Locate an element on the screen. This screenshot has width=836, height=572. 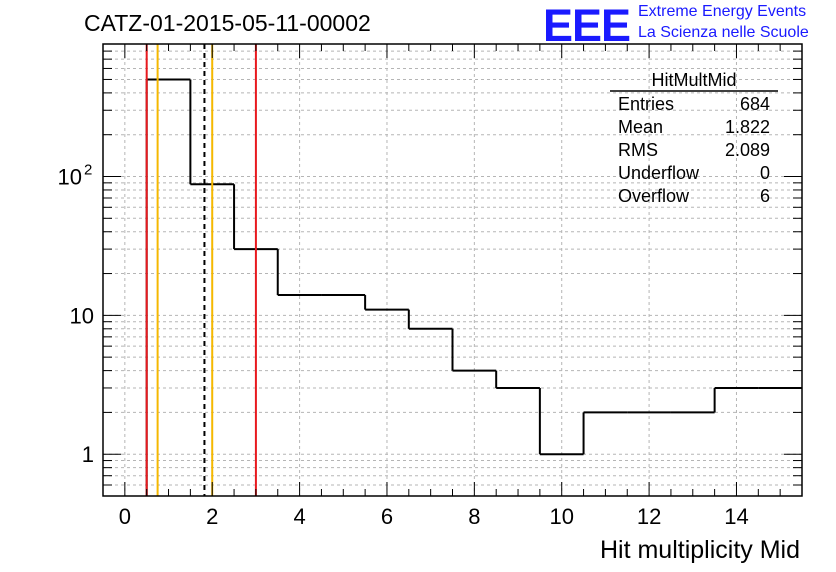
stats-value: 684 is located at coordinates (755, 104).